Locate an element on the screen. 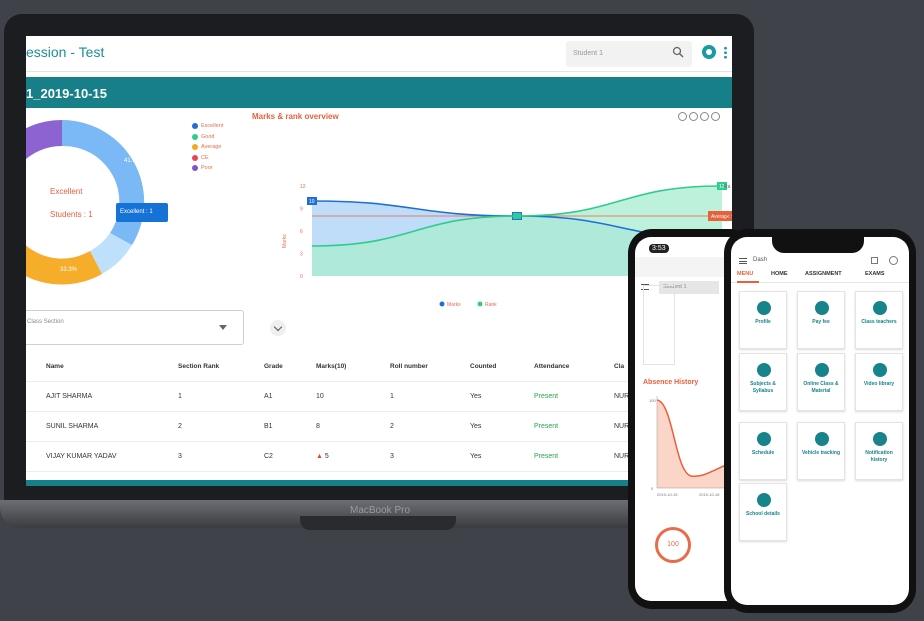 The image size is (924, 621). cell-roll: 1 is located at coordinates (392, 396).